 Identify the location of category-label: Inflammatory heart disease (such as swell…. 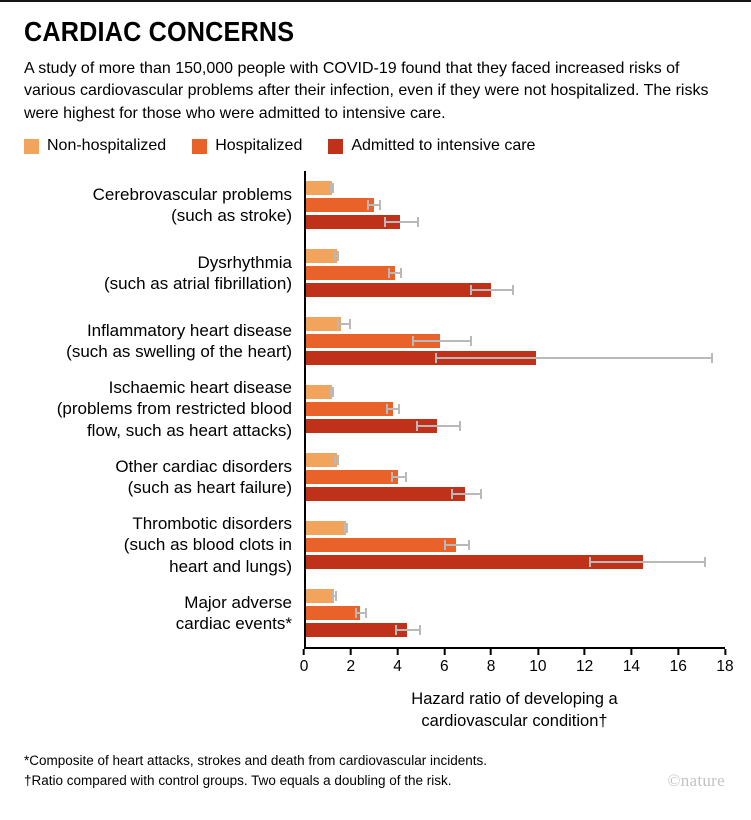
(179, 341).